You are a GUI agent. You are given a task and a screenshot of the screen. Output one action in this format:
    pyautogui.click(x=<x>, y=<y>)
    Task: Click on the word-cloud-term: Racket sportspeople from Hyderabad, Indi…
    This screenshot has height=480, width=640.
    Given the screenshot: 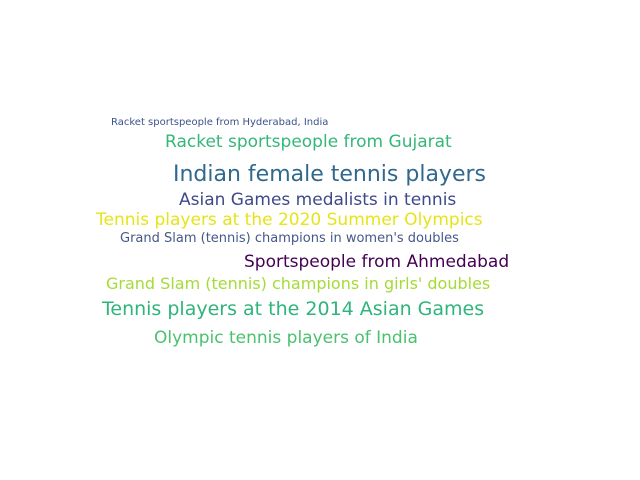 What is the action you would take?
    pyautogui.click(x=220, y=122)
    